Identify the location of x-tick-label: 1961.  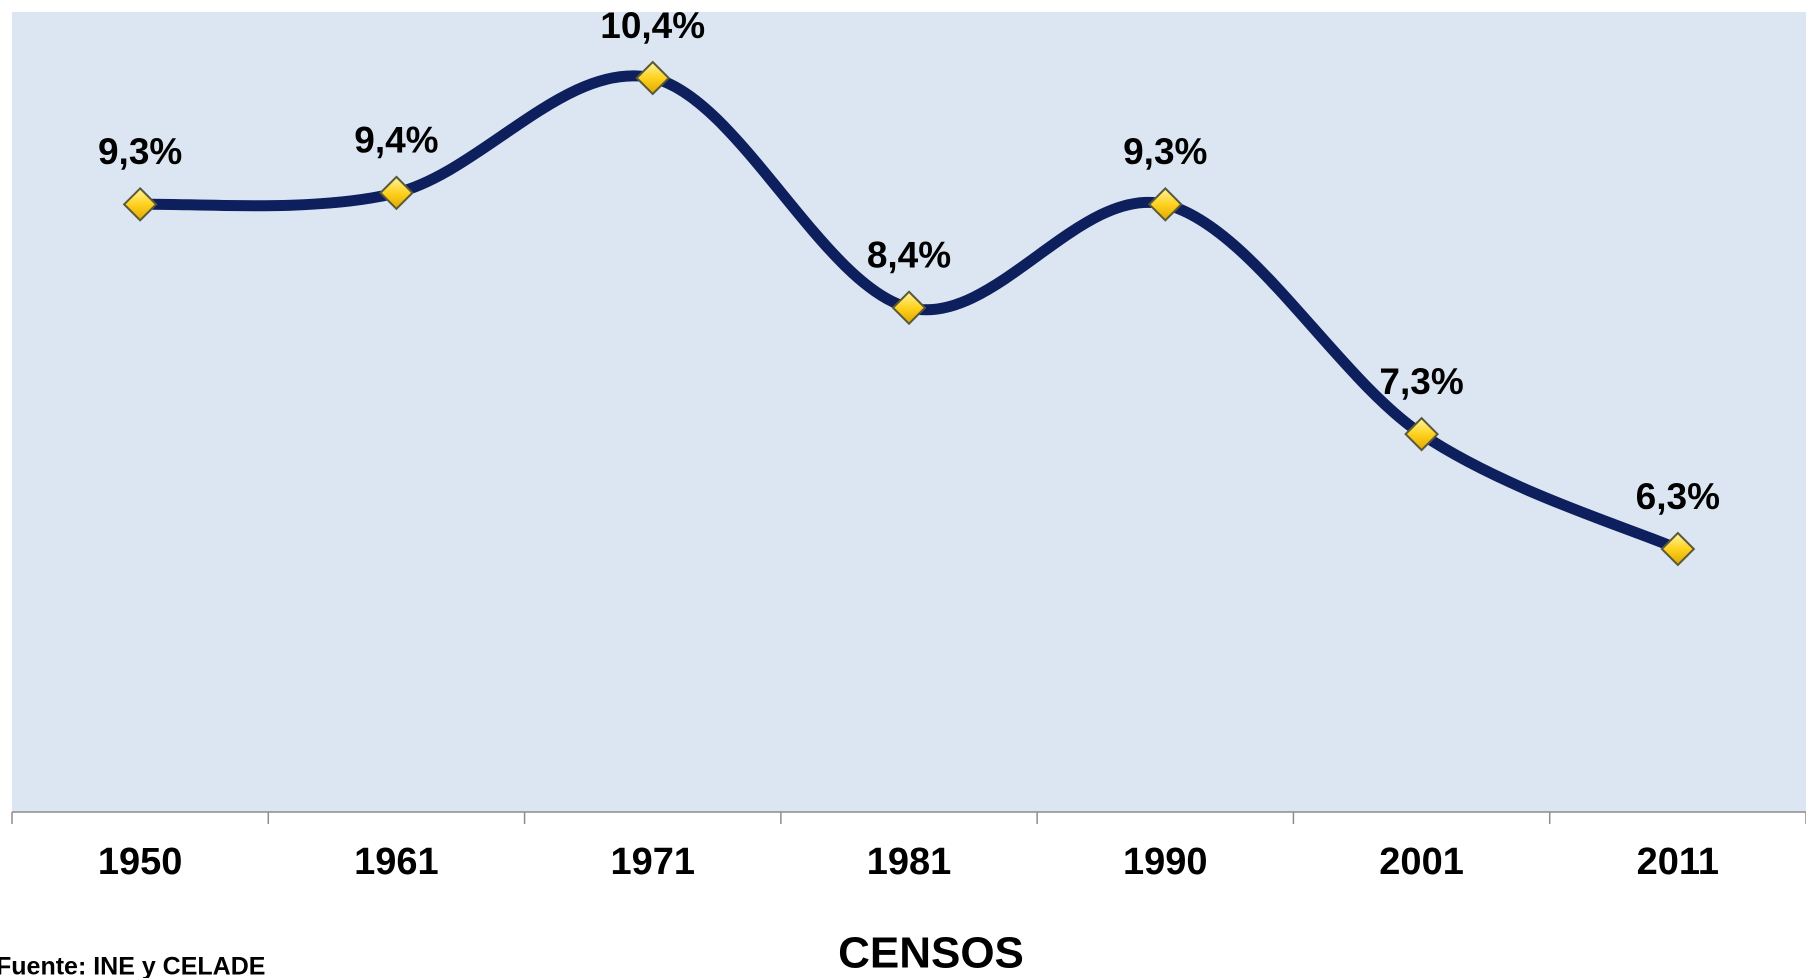
(396, 862).